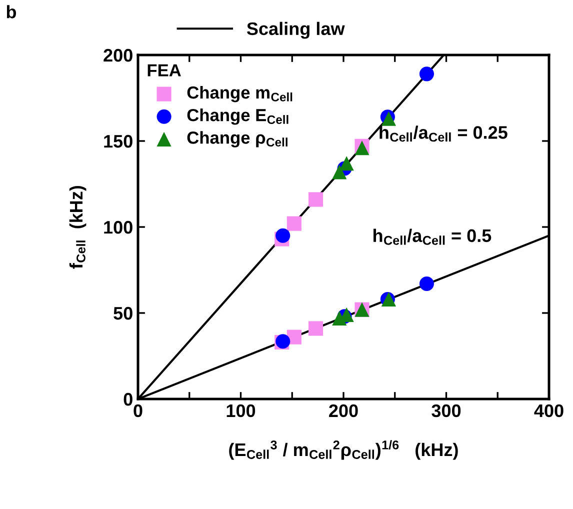 Image resolution: width=573 pixels, height=509 pixels. What do you see at coordinates (239, 94) in the screenshot?
I see `legend-label: Change m$_{Cell}$` at bounding box center [239, 94].